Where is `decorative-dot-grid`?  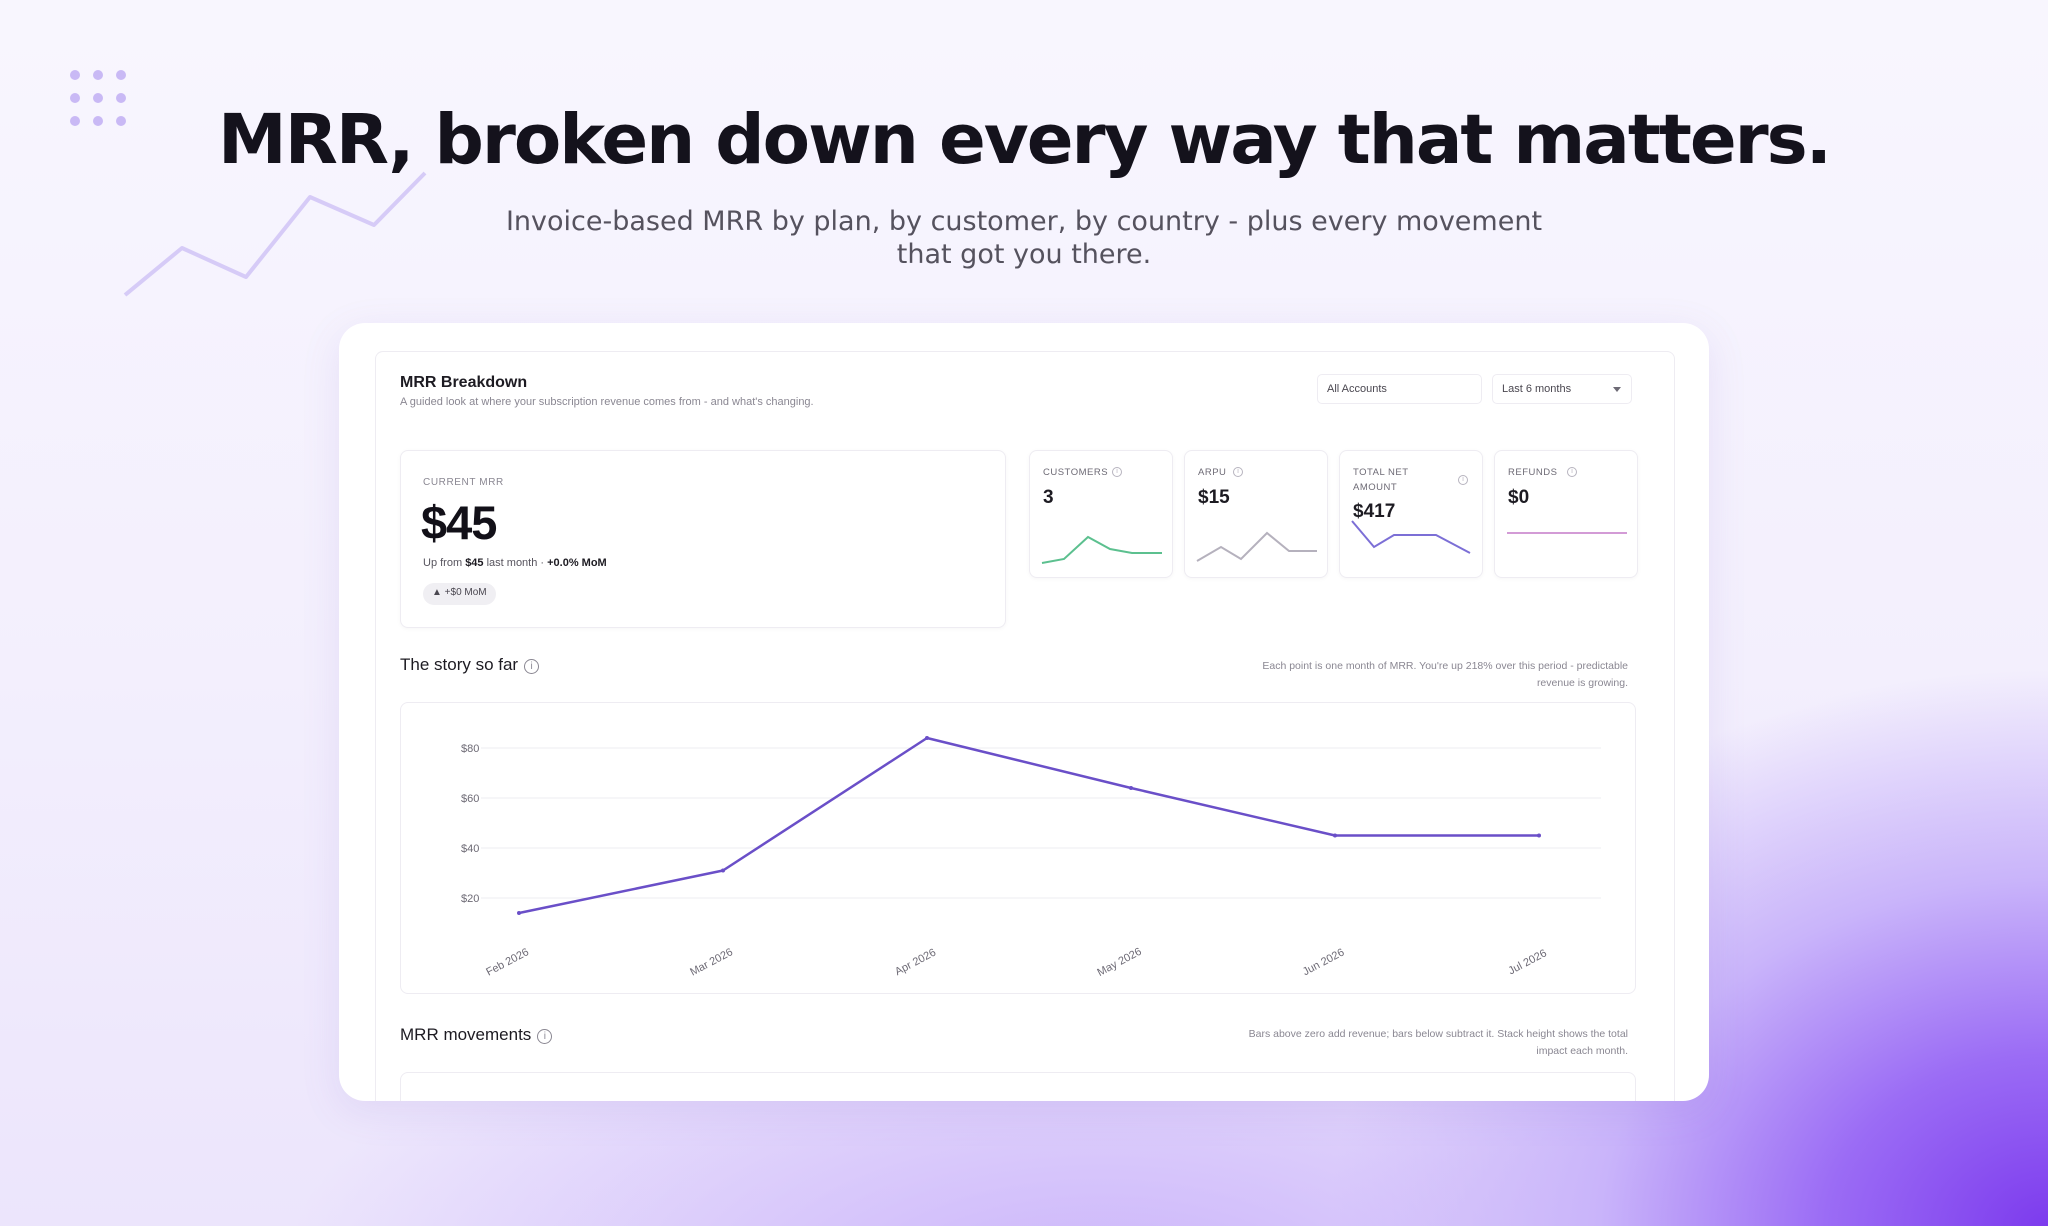
decorative-dot-grid is located at coordinates (100, 100).